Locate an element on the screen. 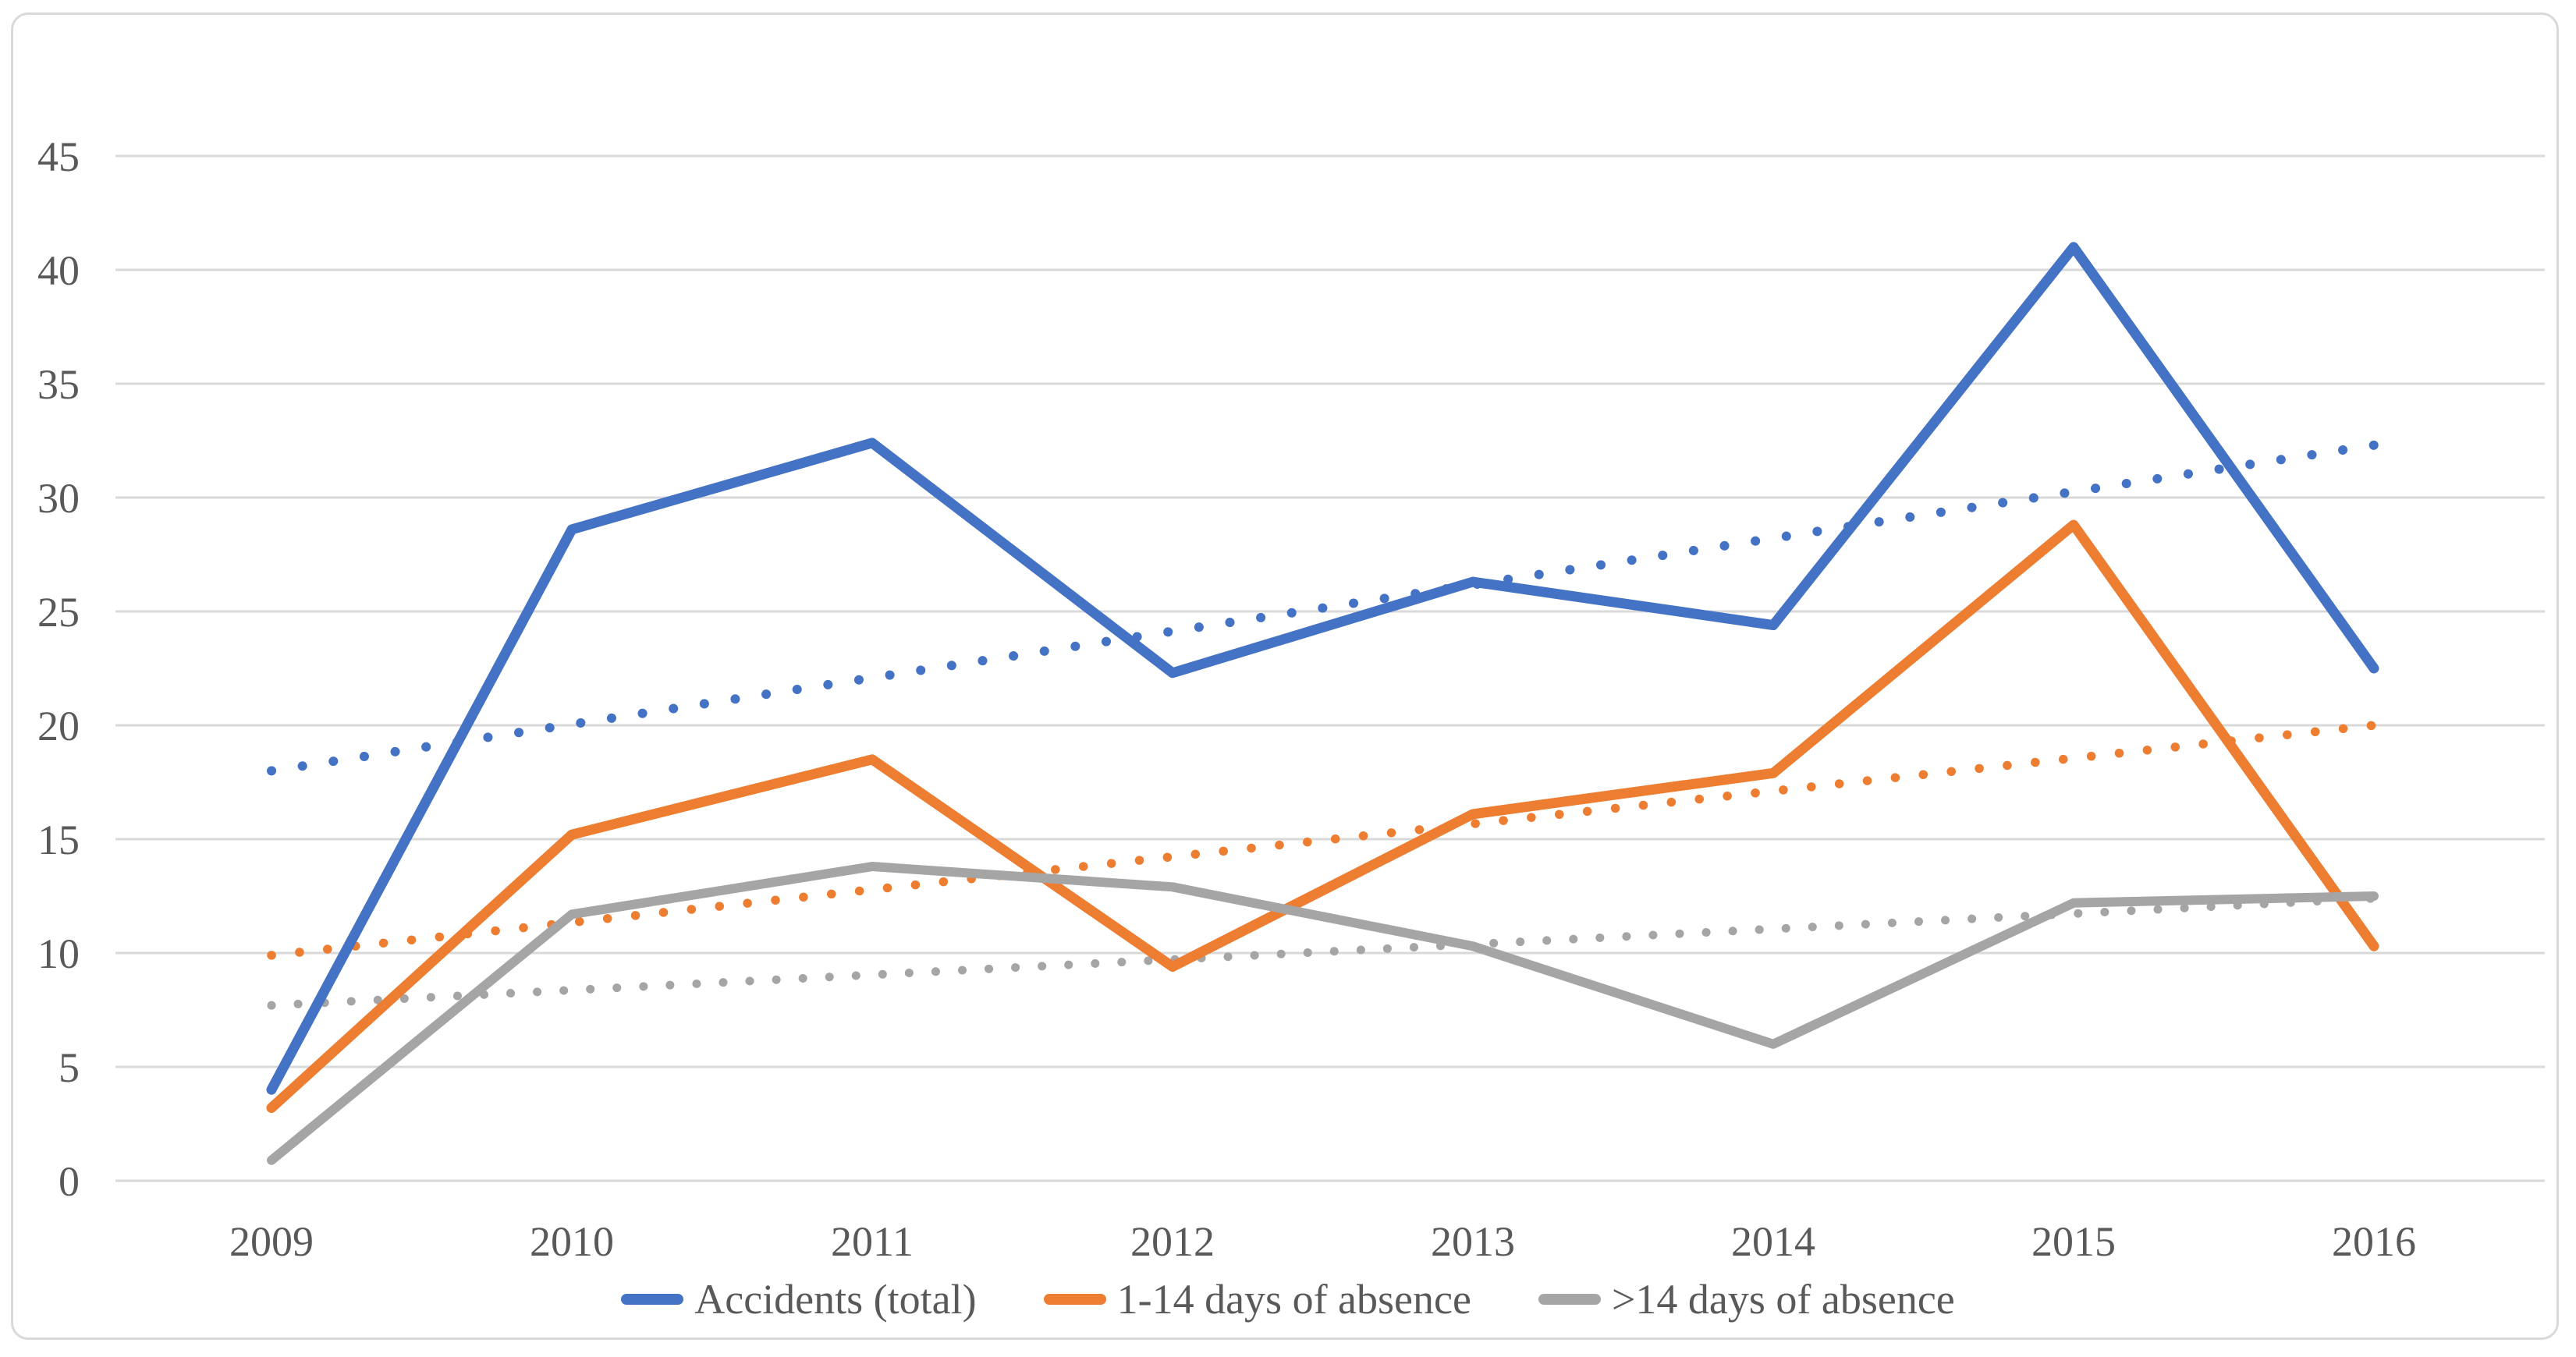 The image size is (2576, 1357). y-axis-tick-labels: 0 5 10 15 20 25 30 35 40 45 is located at coordinates (58, 669).